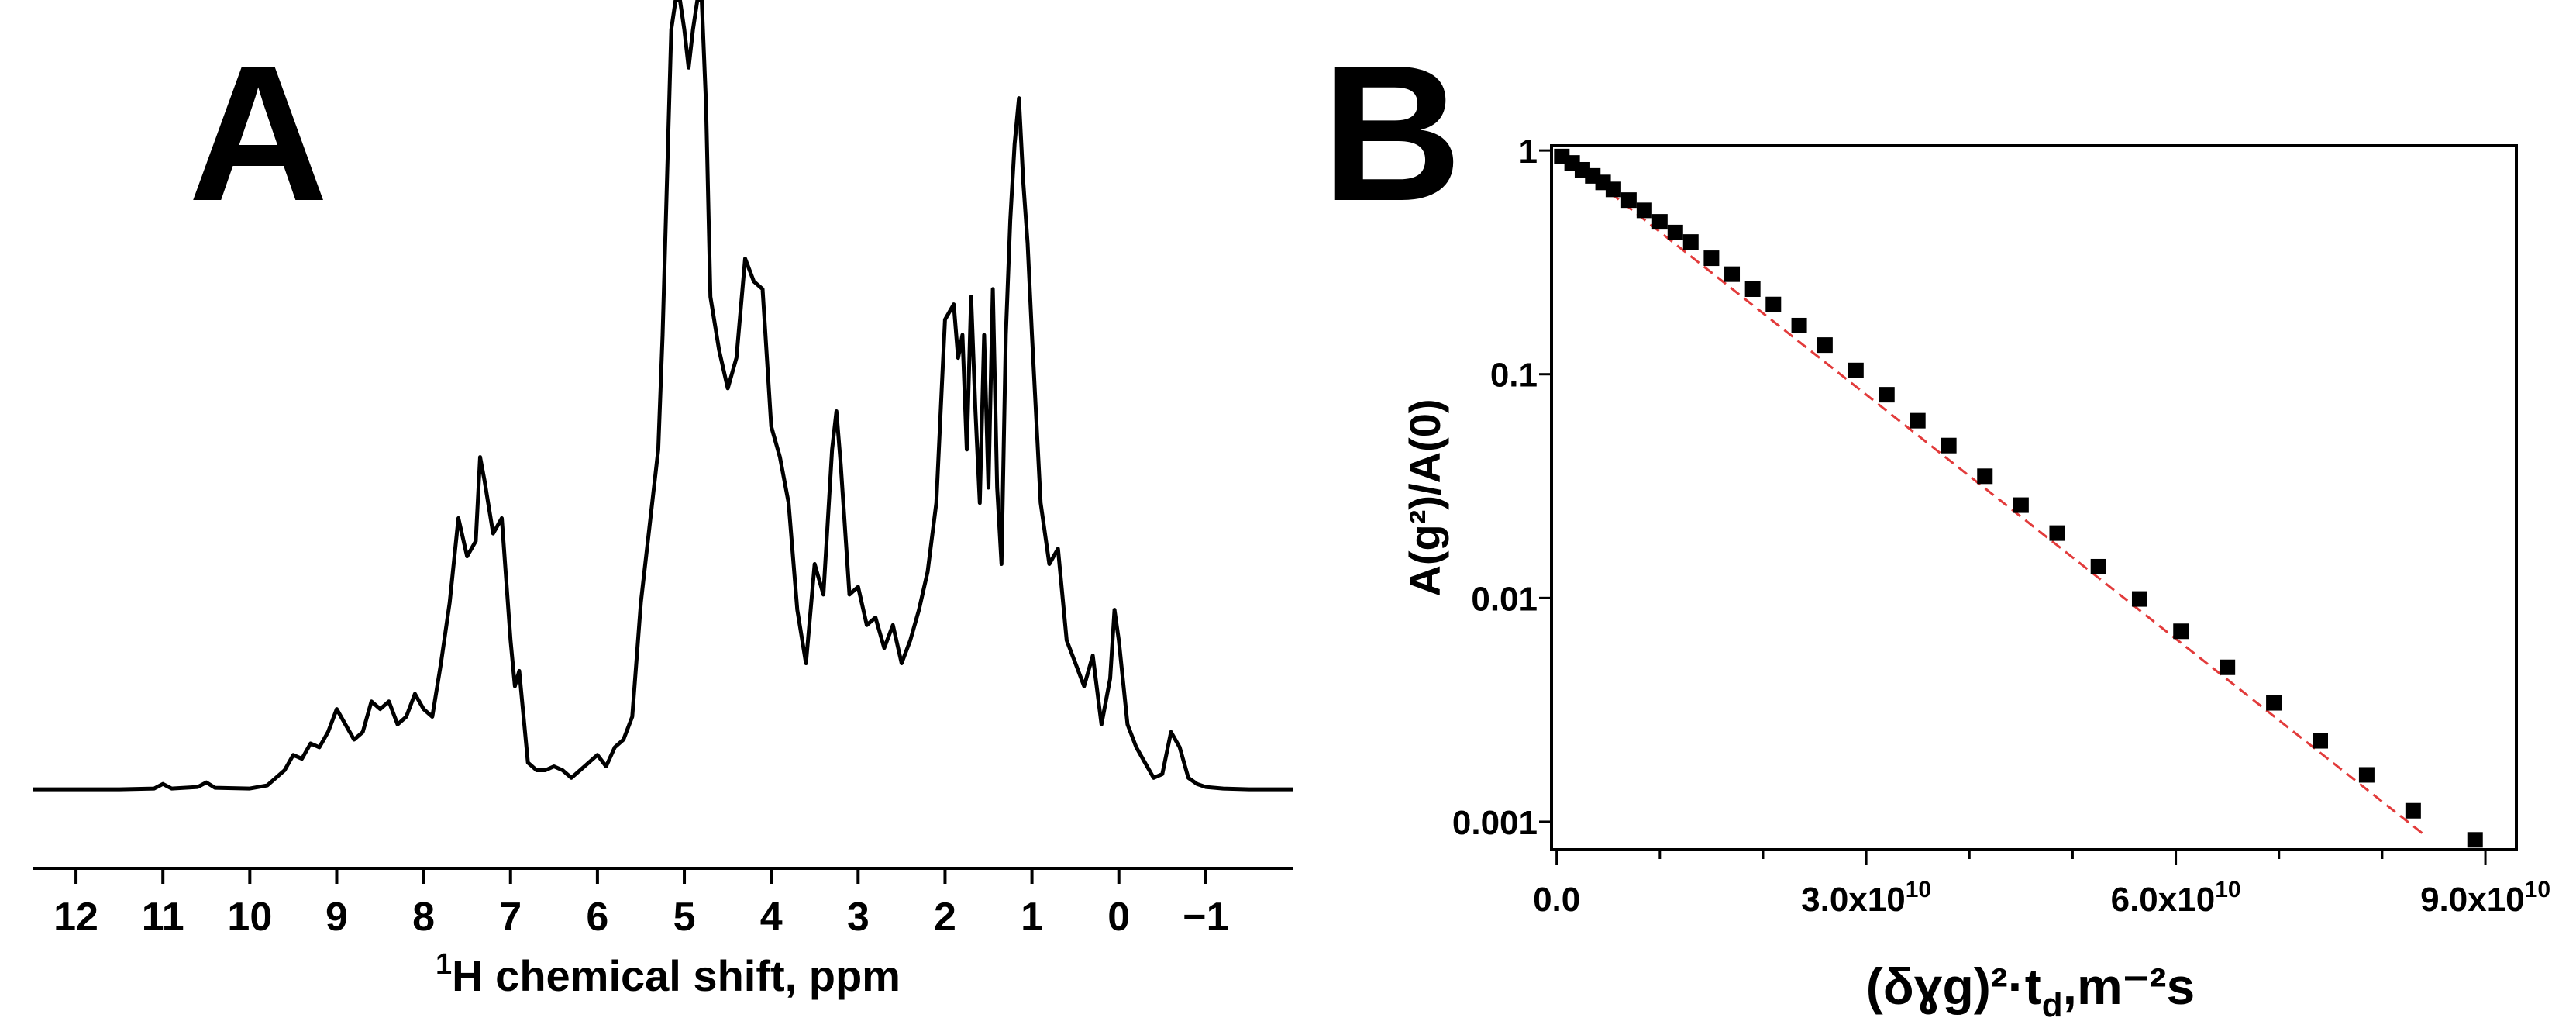 The image size is (2576, 1035). Describe the element at coordinates (2485, 898) in the screenshot. I see `panel-b-x-tick-label: 9.0x10¹⁰` at that location.